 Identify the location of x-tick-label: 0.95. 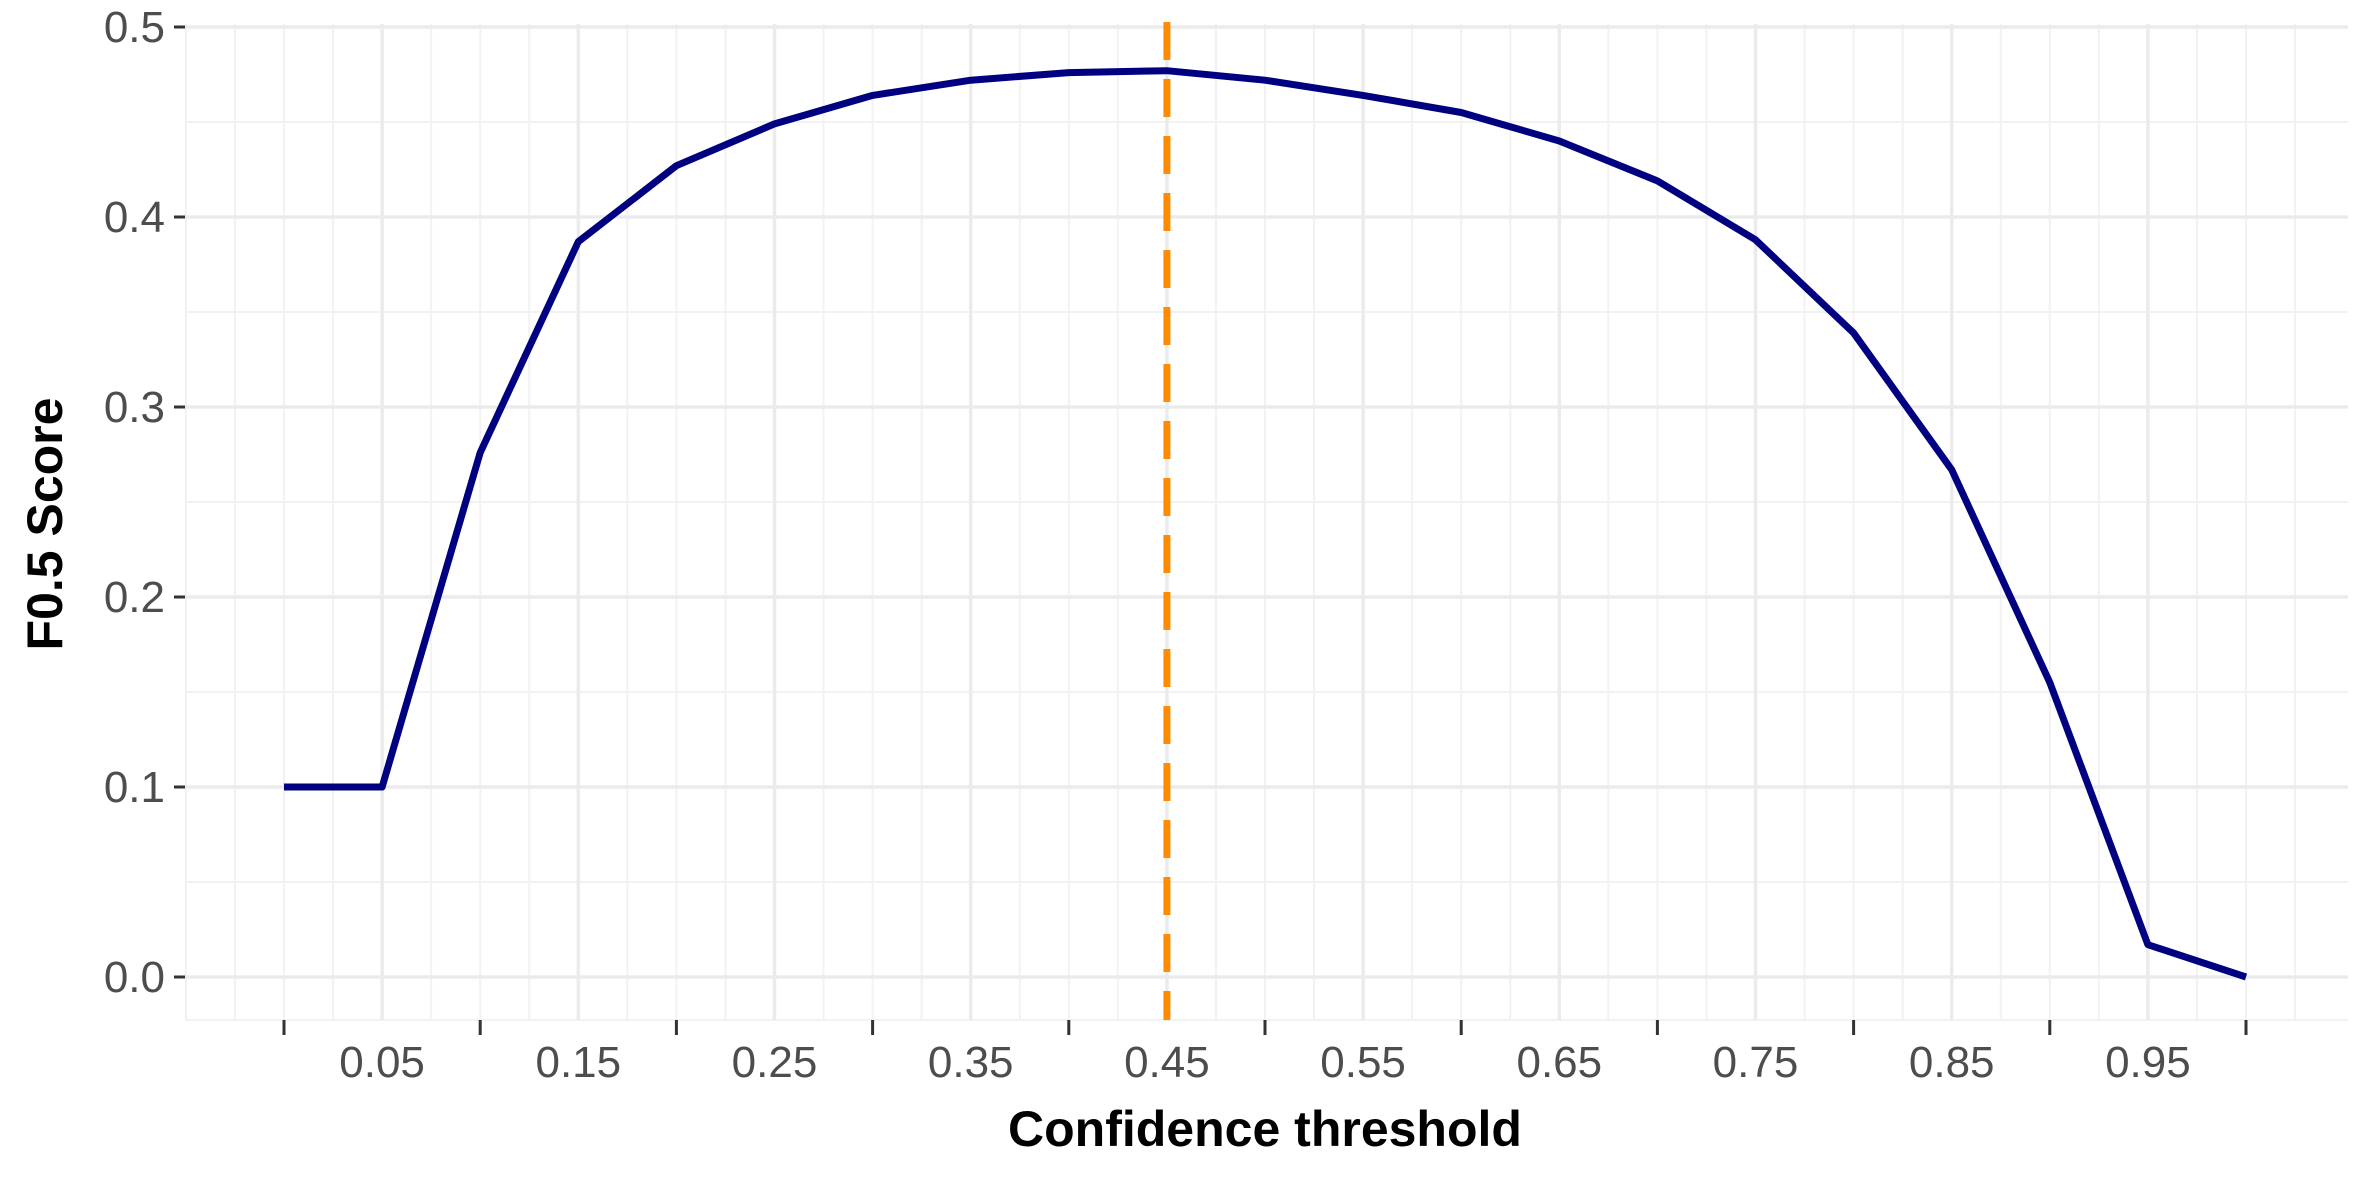
(2148, 1062).